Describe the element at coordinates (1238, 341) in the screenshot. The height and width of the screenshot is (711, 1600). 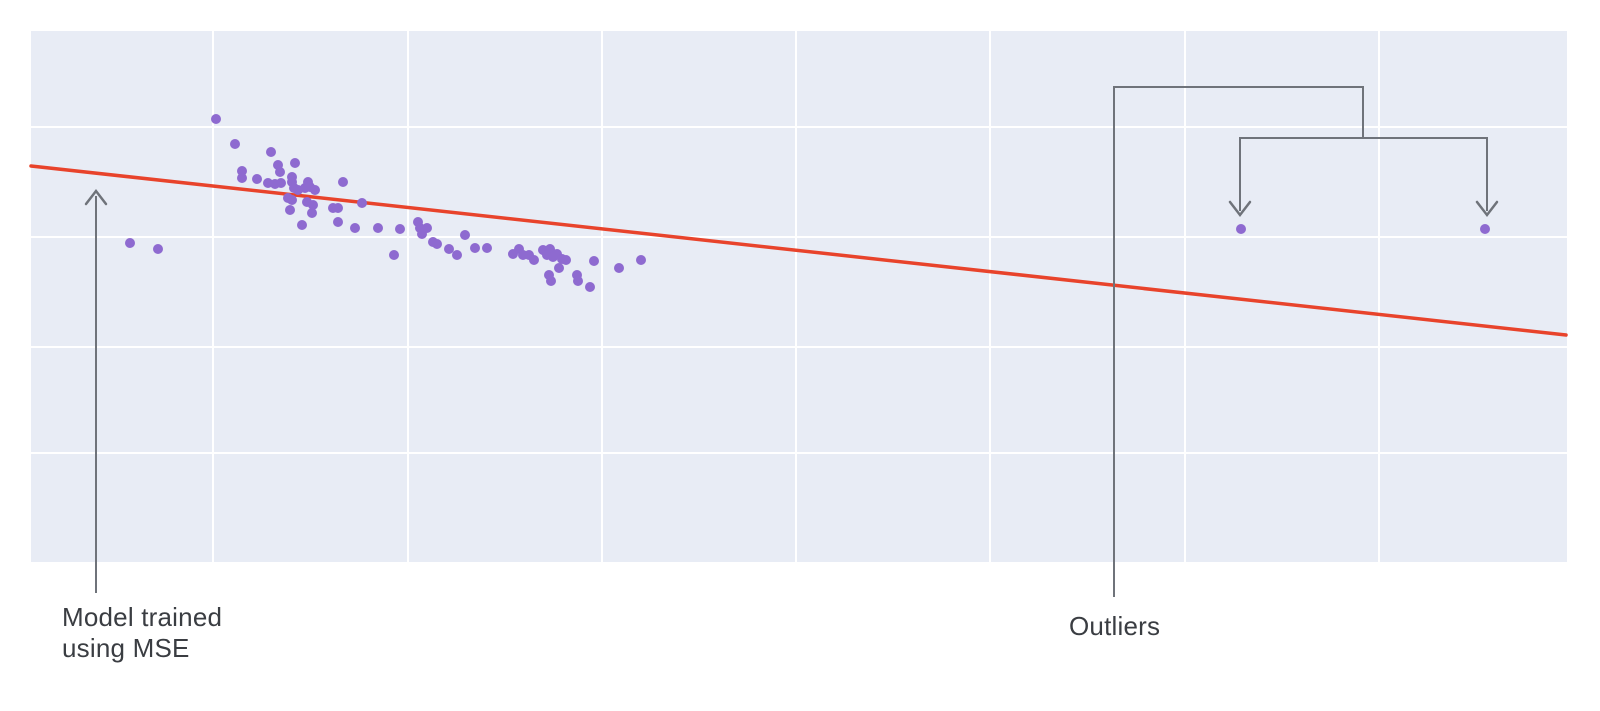
I see `outliers-bracket-stem` at that location.